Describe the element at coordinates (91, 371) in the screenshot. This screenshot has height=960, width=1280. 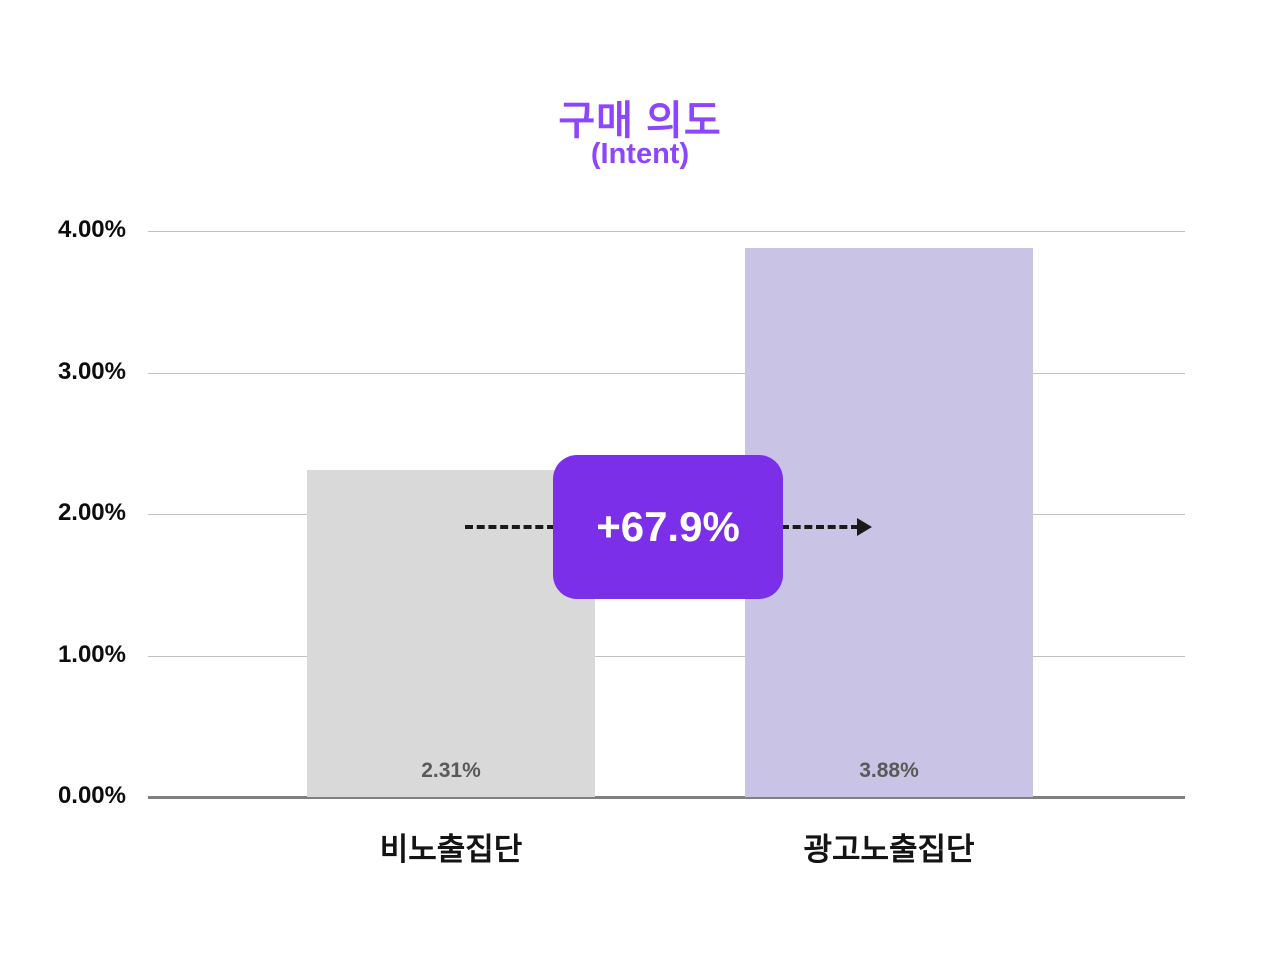
I see `y-tick-label: 3.00%` at that location.